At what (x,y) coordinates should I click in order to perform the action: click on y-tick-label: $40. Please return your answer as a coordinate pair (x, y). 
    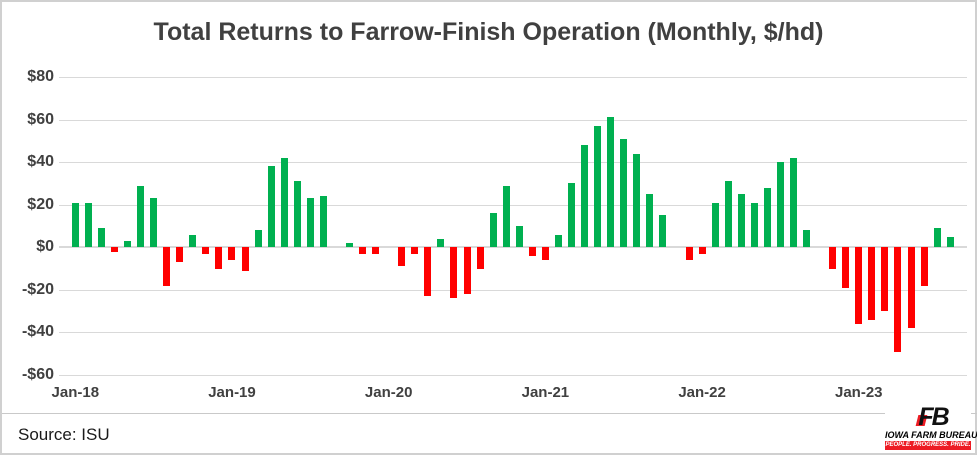
    Looking at the image, I should click on (40, 162).